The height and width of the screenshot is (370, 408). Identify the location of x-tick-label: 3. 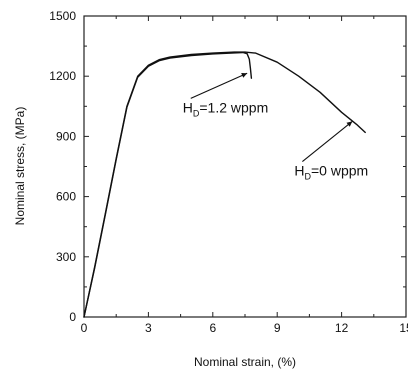
(148, 328).